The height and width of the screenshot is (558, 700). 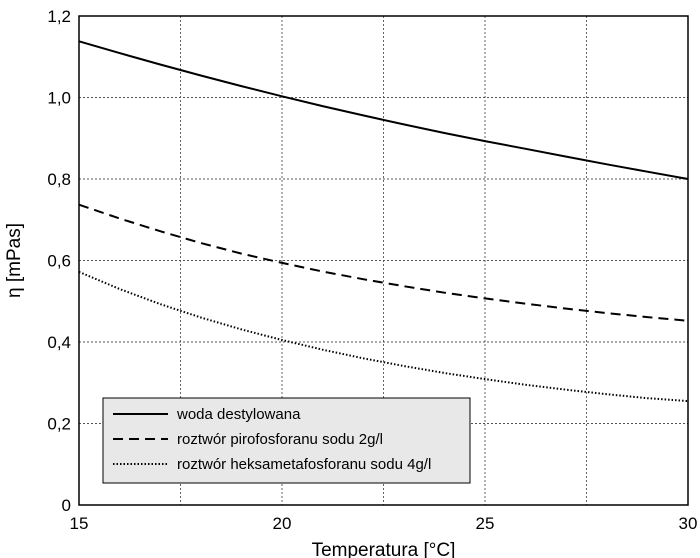 I want to click on x-axis-label: Temperatura [°C], so click(x=384, y=549).